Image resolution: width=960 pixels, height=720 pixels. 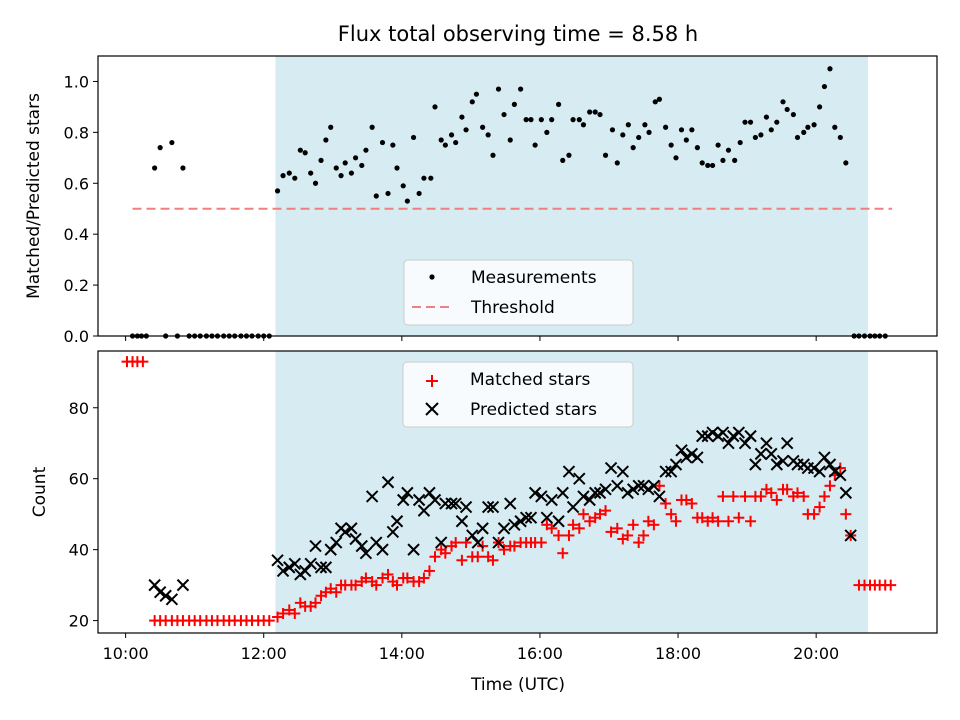 What do you see at coordinates (79, 550) in the screenshot?
I see `bottom-y-tick-label: 40` at bounding box center [79, 550].